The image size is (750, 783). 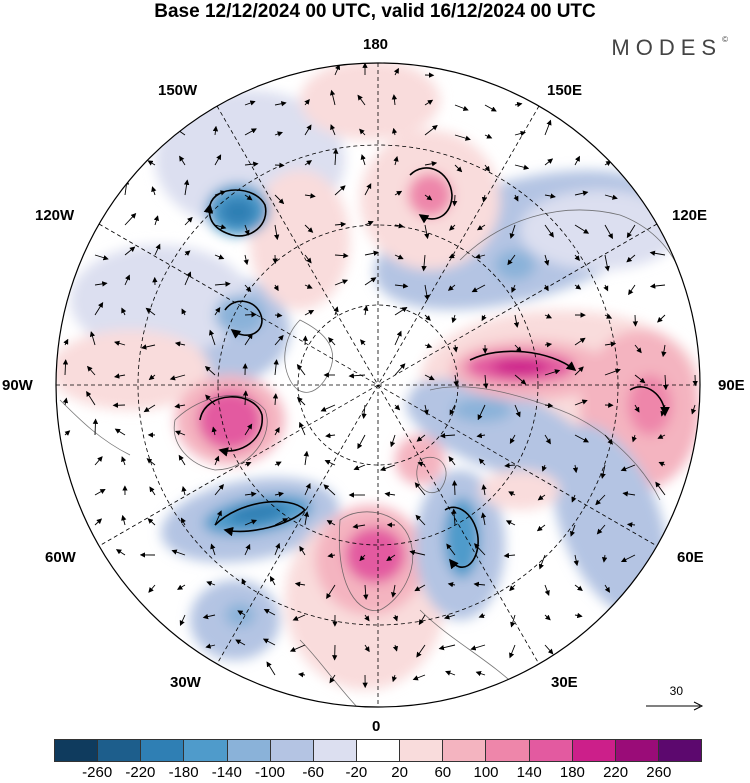 What do you see at coordinates (669, 47) in the screenshot?
I see `modes-logo: MODES©` at bounding box center [669, 47].